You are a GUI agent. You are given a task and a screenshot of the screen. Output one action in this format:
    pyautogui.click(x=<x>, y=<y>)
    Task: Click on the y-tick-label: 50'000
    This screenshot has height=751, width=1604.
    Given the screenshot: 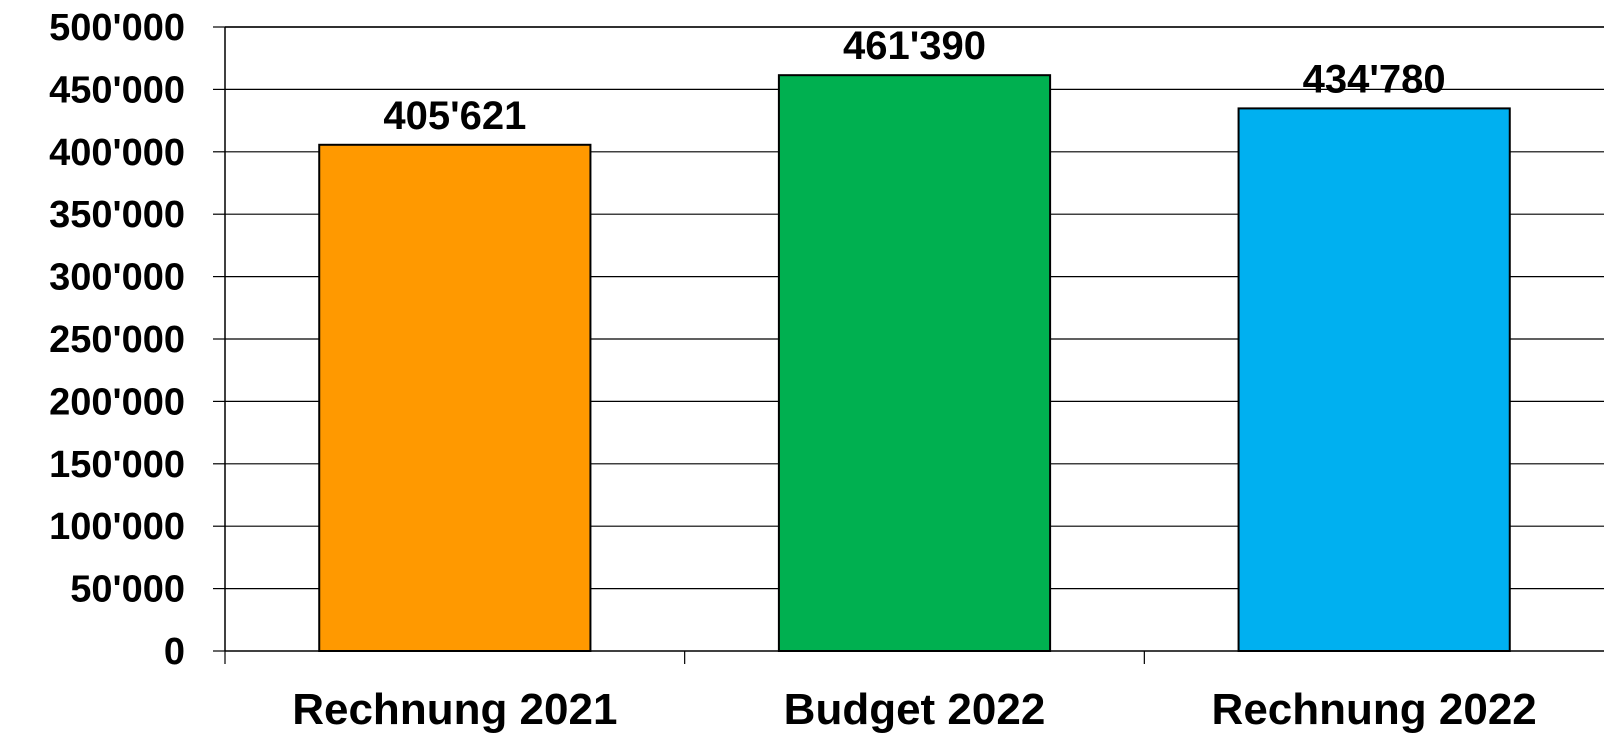 What is the action you would take?
    pyautogui.click(x=127, y=590)
    